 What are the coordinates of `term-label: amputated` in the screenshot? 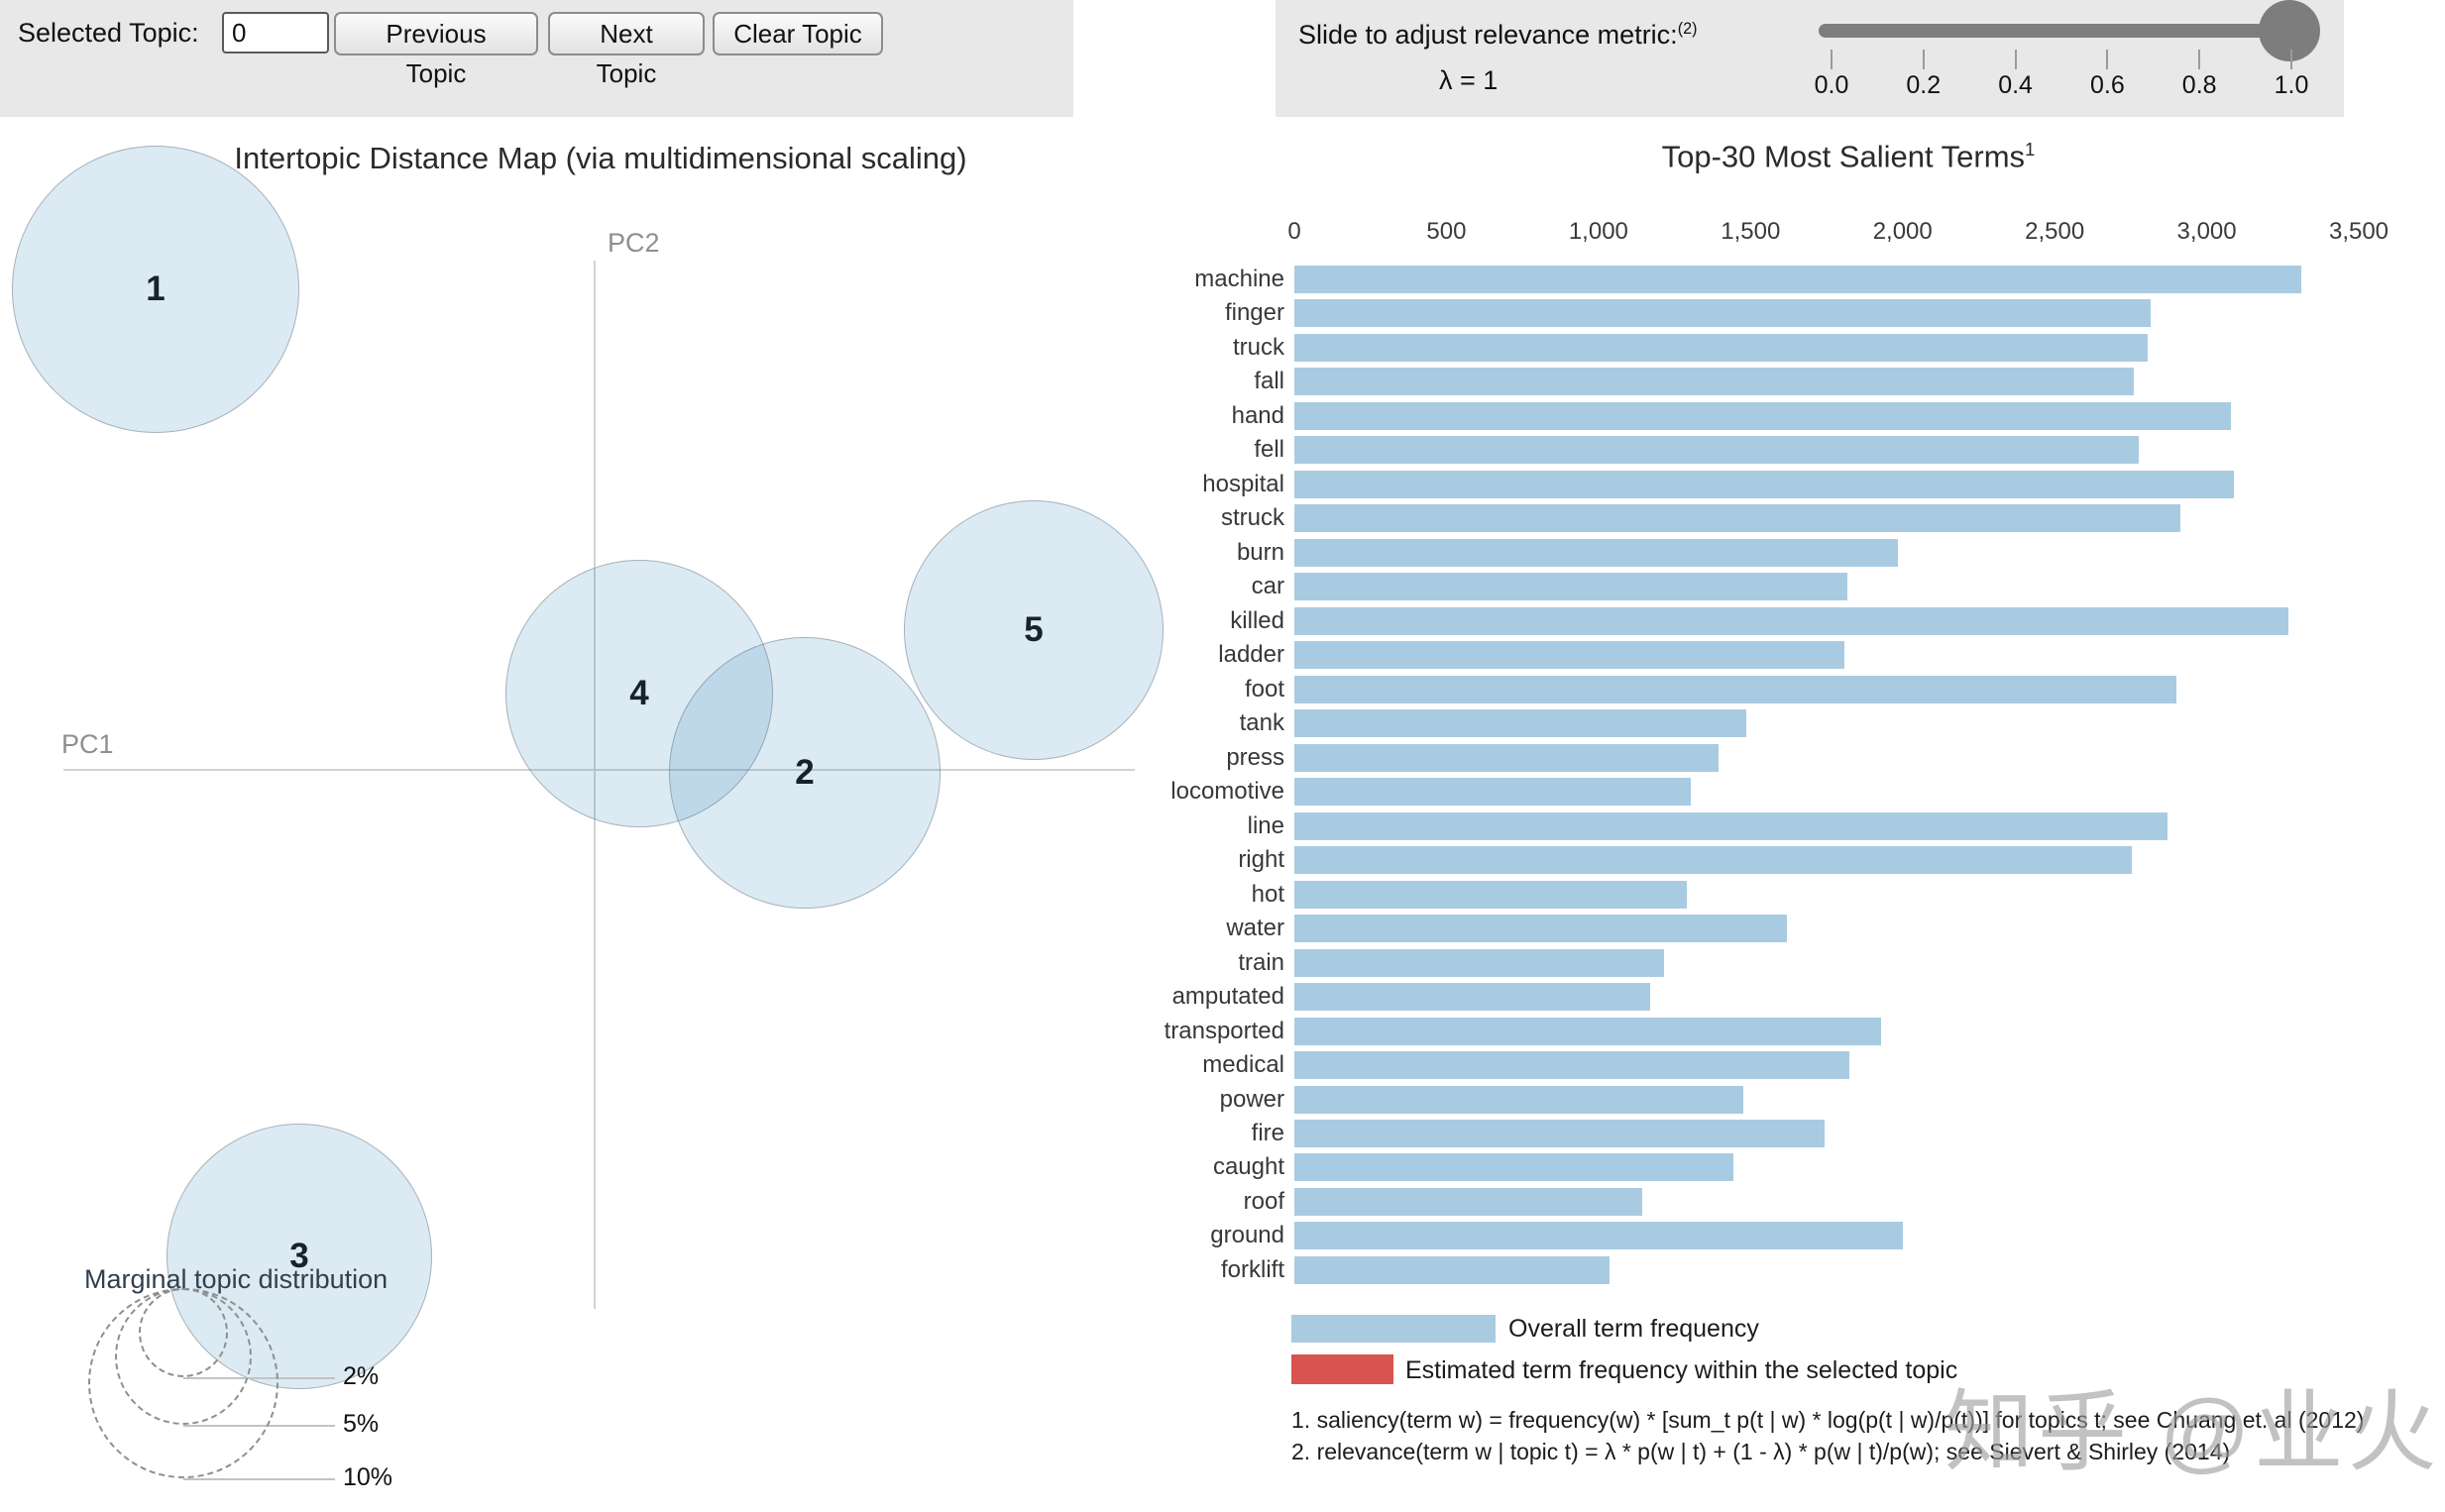 It's located at (1227, 996).